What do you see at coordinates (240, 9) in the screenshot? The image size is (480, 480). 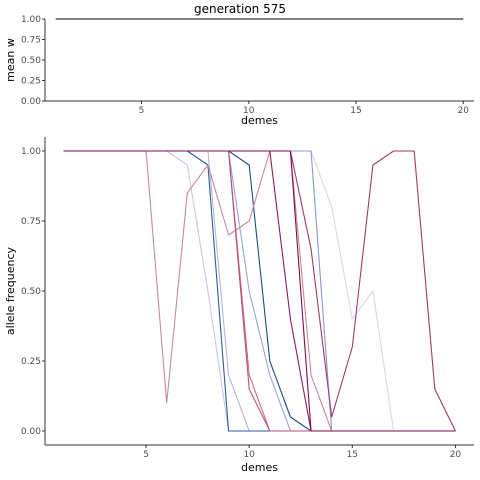 I see `plot-title: generation 575` at bounding box center [240, 9].